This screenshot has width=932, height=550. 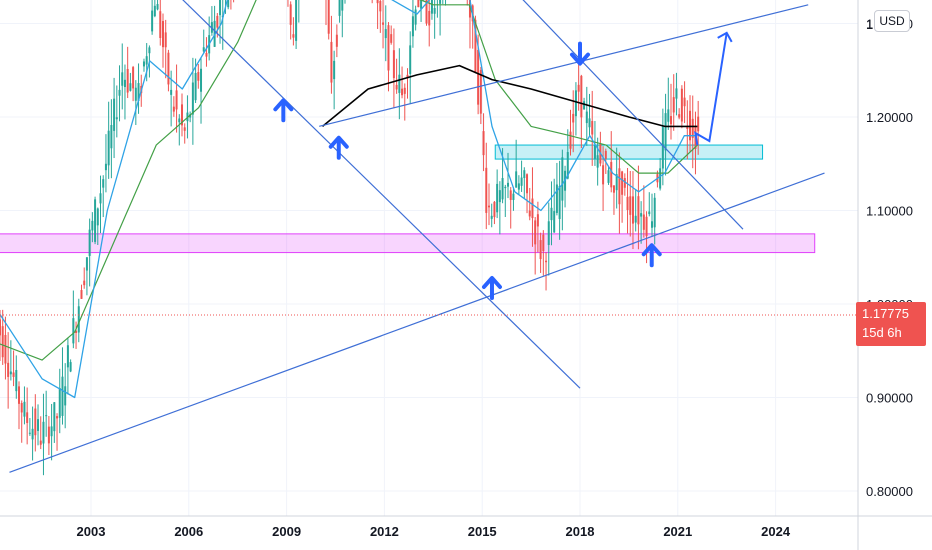 I want to click on trend-line, so click(x=564, y=65).